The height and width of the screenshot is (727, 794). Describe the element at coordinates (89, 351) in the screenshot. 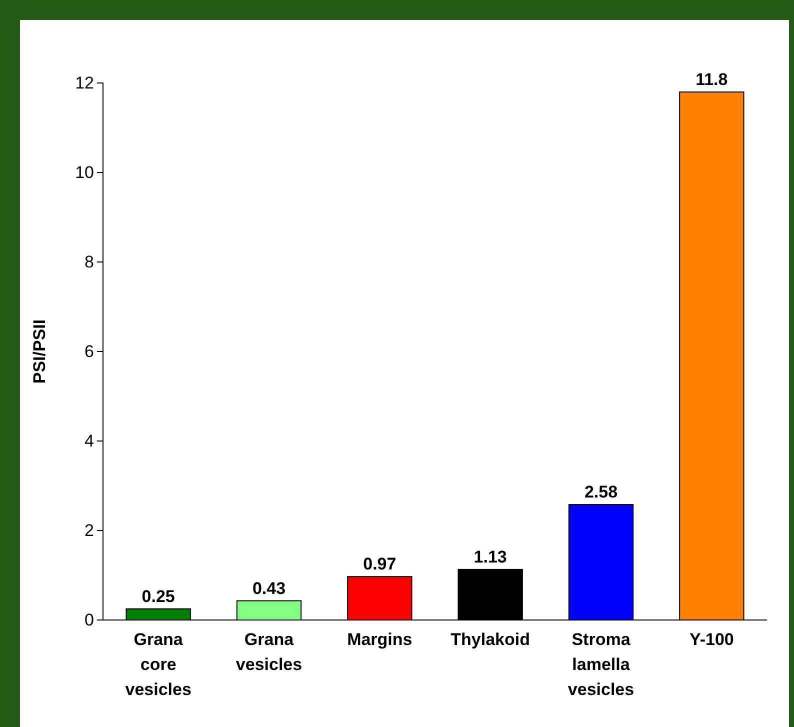

I see `y-tick-label: 6` at that location.